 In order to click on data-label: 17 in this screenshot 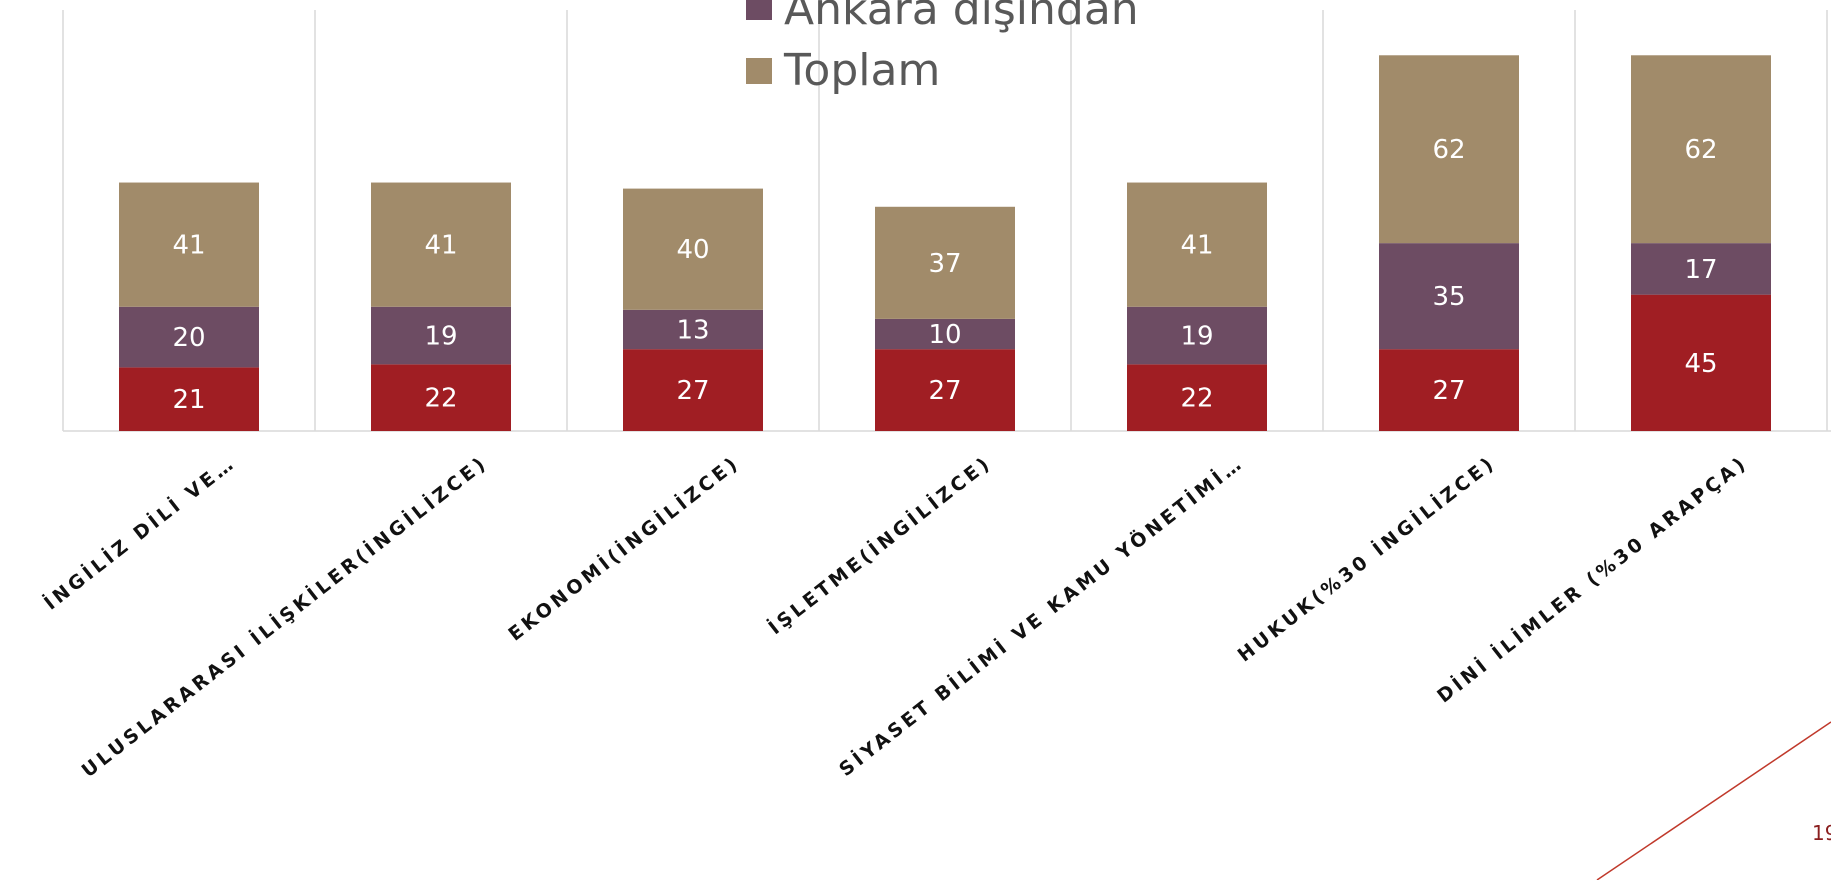, I will do `click(1700, 270)`.